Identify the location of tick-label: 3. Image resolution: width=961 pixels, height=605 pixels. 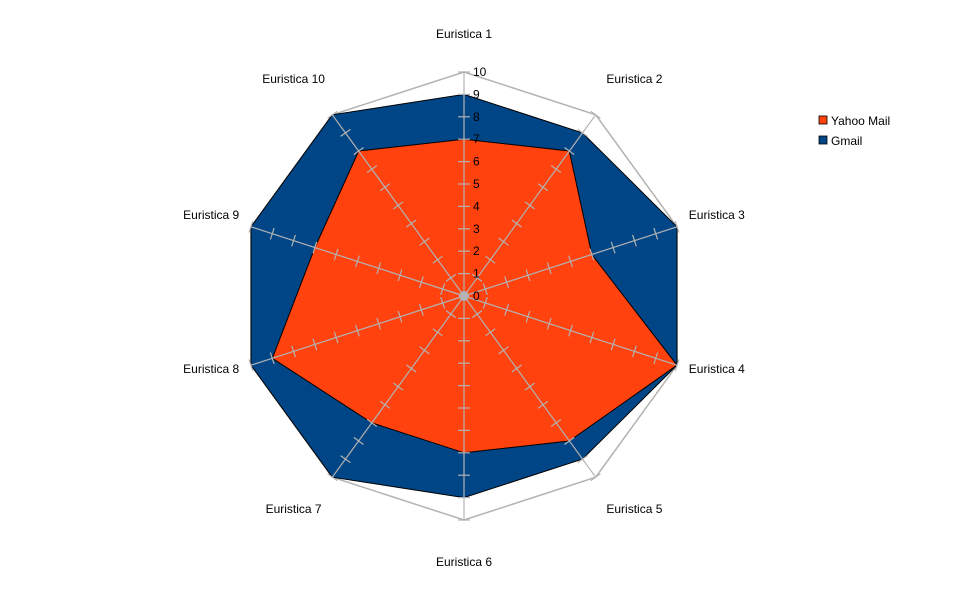
(476, 229).